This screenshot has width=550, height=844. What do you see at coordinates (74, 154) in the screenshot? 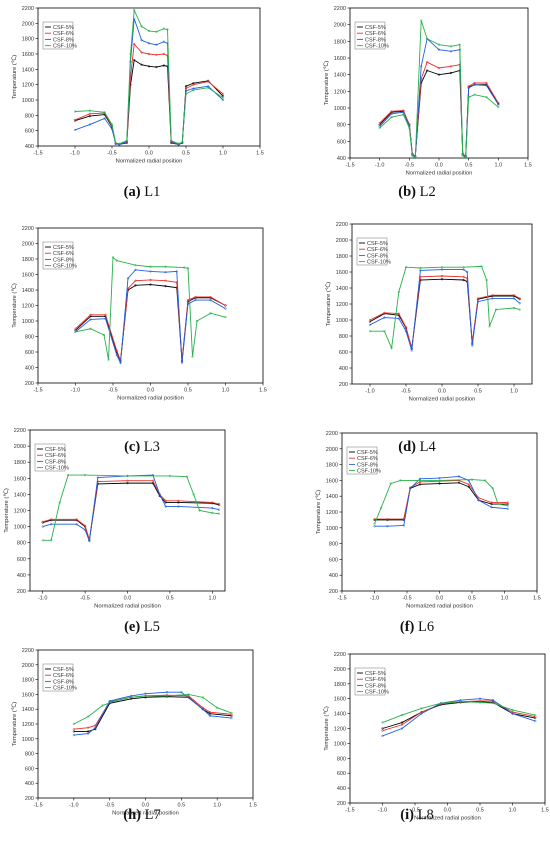
I see `x-tick-label: -1.0` at bounding box center [74, 154].